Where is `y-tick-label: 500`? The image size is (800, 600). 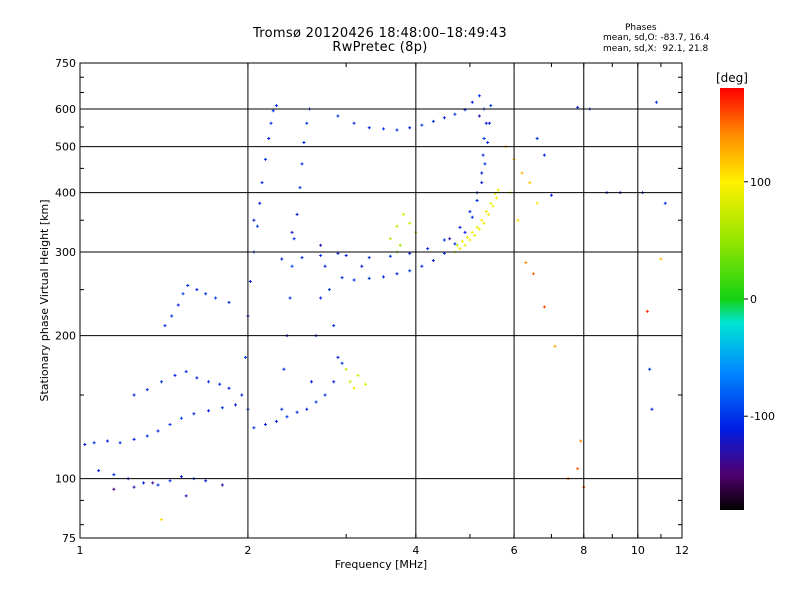 y-tick-label: 500 is located at coordinates (65, 147).